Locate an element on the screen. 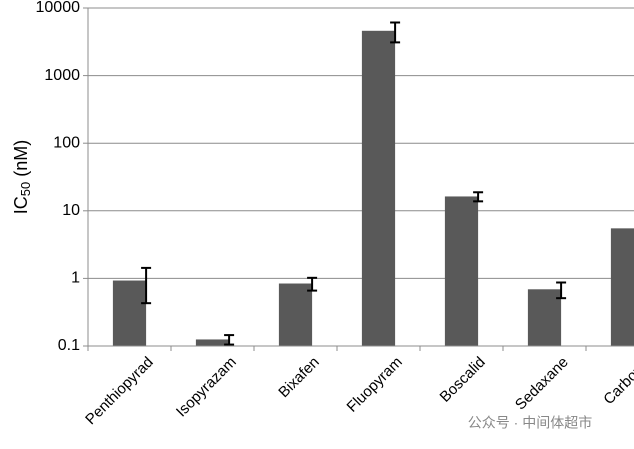 The height and width of the screenshot is (449, 634). x-tick-label: Boscalid is located at coordinates (463, 380).